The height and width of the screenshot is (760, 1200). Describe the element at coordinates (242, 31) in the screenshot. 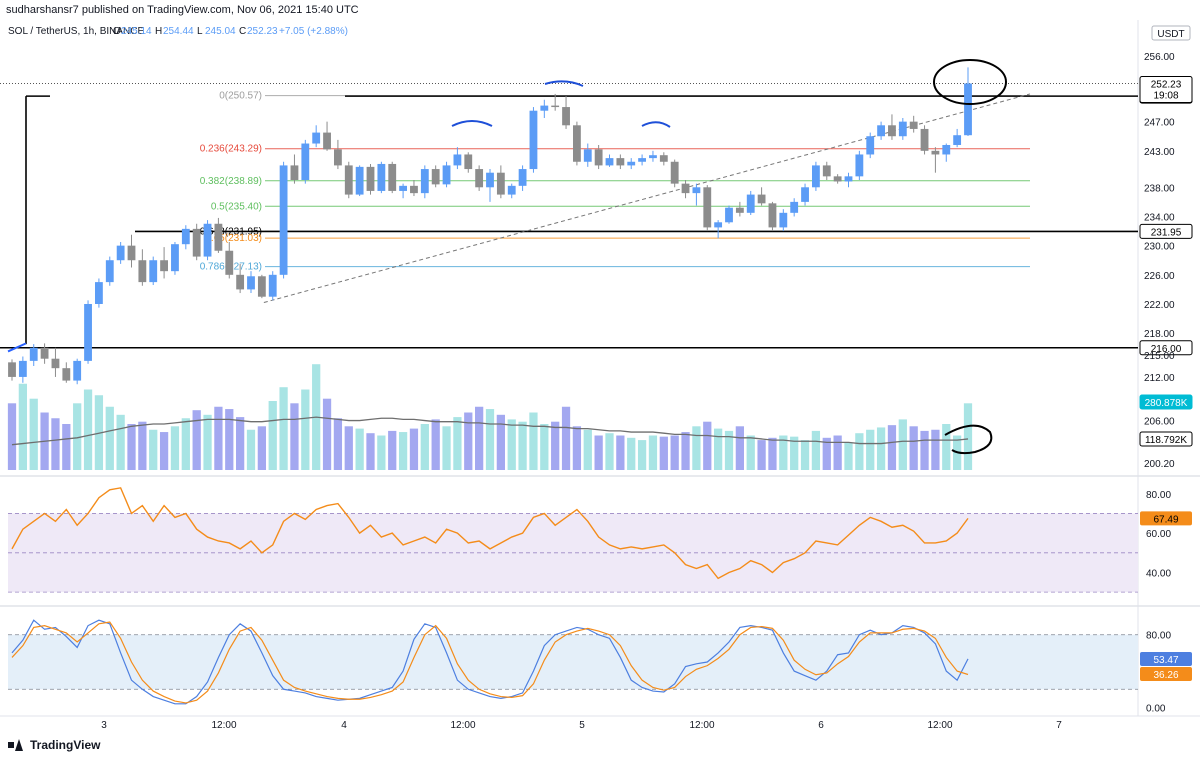

I see `ohlc-label: C` at that location.